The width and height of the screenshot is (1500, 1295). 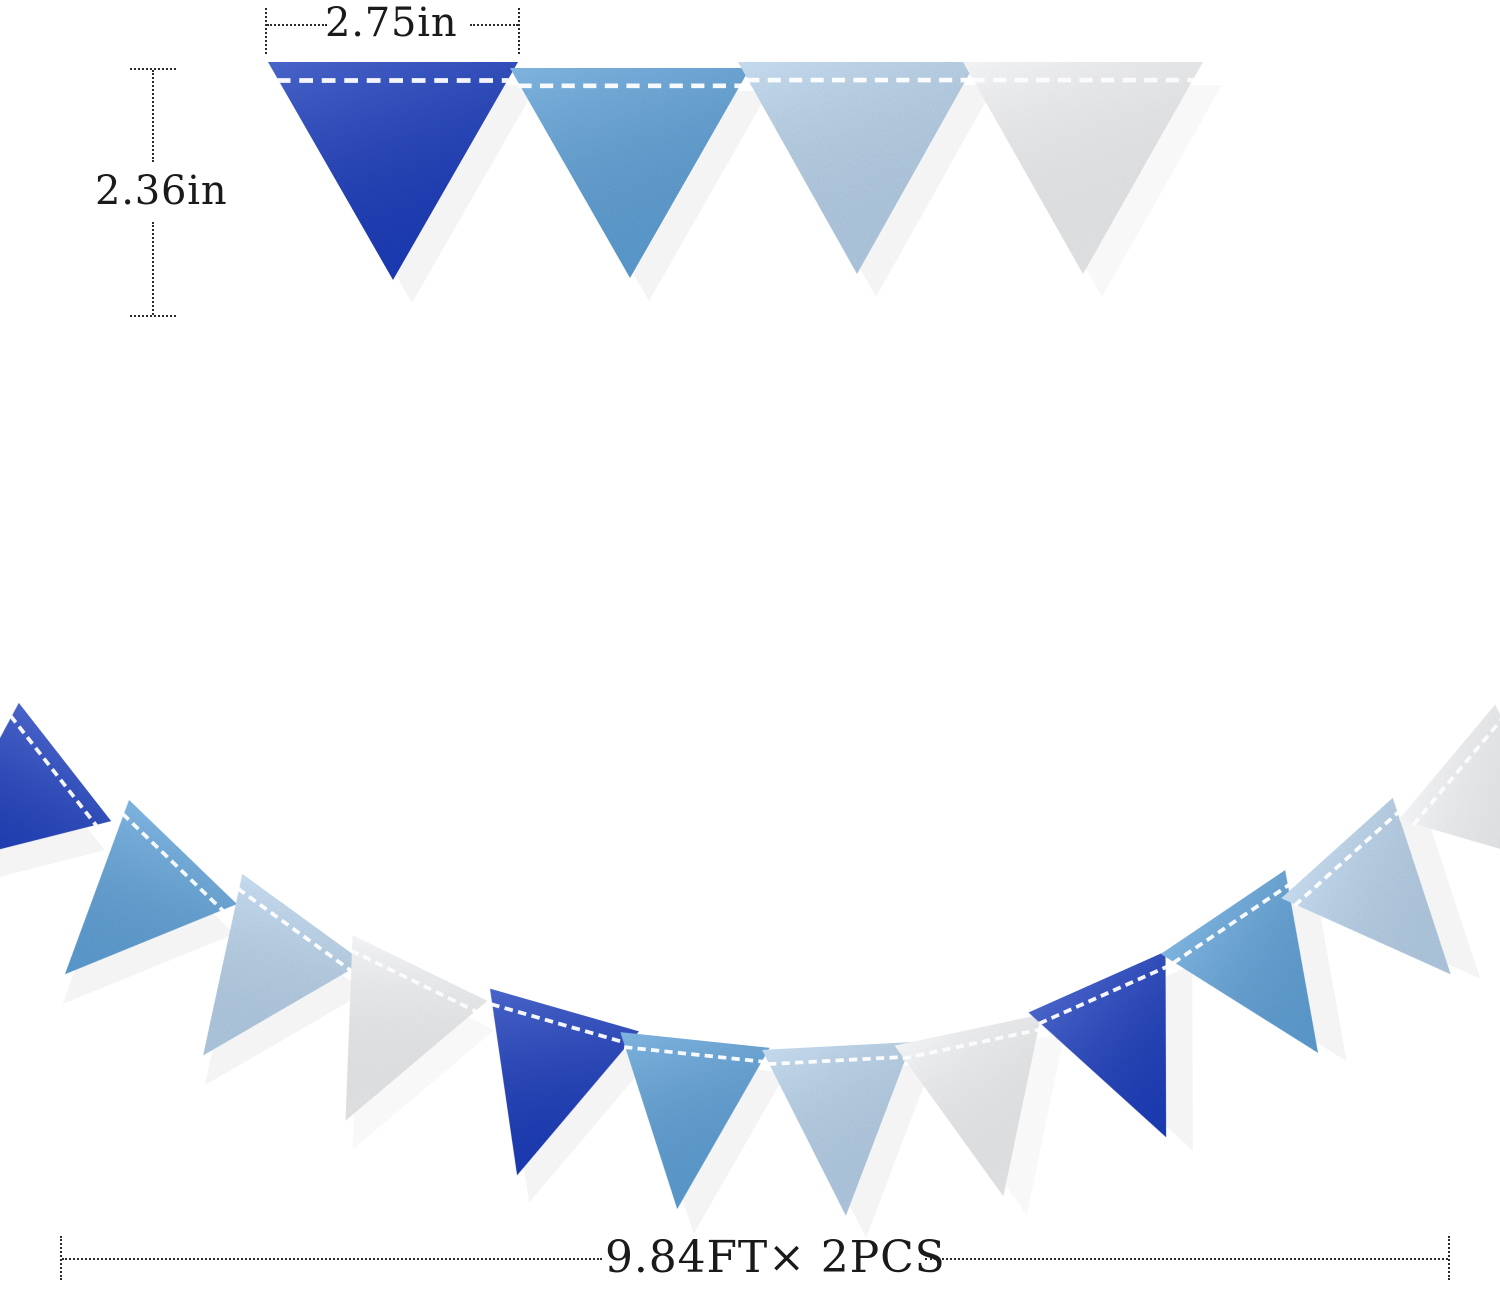 What do you see at coordinates (153, 316) in the screenshot?
I see `height-dim-cap-bottom` at bounding box center [153, 316].